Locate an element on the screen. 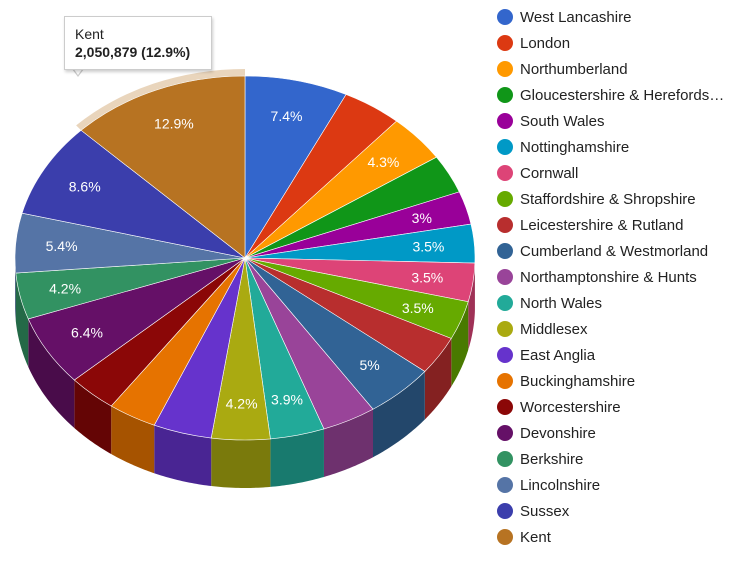 The width and height of the screenshot is (756, 561). slice-label-5: 3% is located at coordinates (422, 218).